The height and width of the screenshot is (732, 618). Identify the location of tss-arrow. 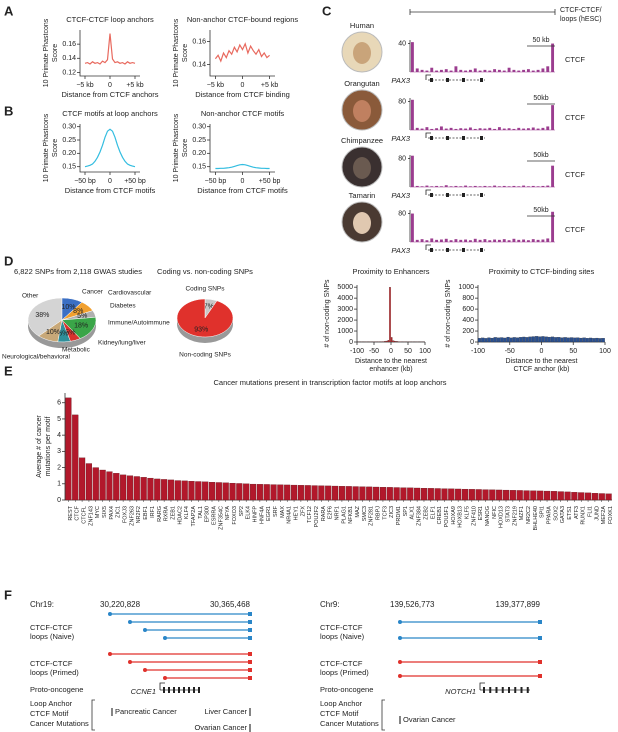
(428, 77).